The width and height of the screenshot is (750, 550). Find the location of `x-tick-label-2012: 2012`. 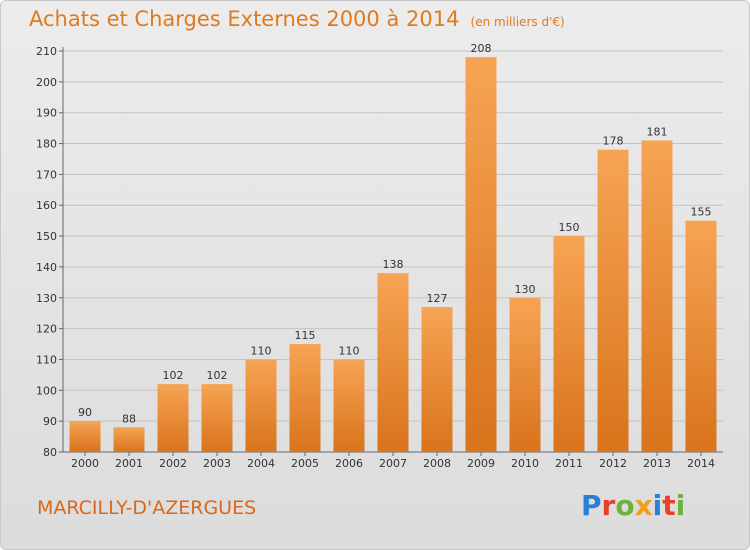

x-tick-label-2012: 2012 is located at coordinates (613, 463).